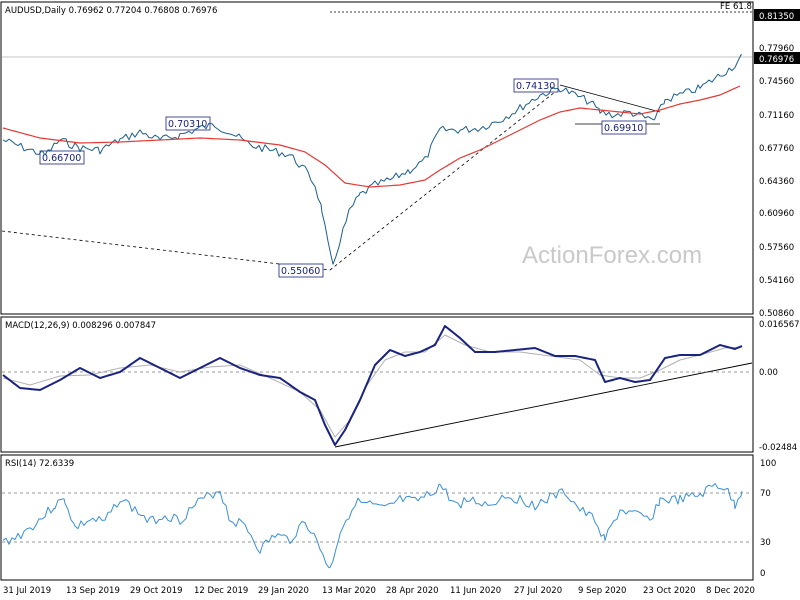 The height and width of the screenshot is (600, 800). What do you see at coordinates (768, 373) in the screenshot?
I see `macd-tick-zero: 0.00` at bounding box center [768, 373].